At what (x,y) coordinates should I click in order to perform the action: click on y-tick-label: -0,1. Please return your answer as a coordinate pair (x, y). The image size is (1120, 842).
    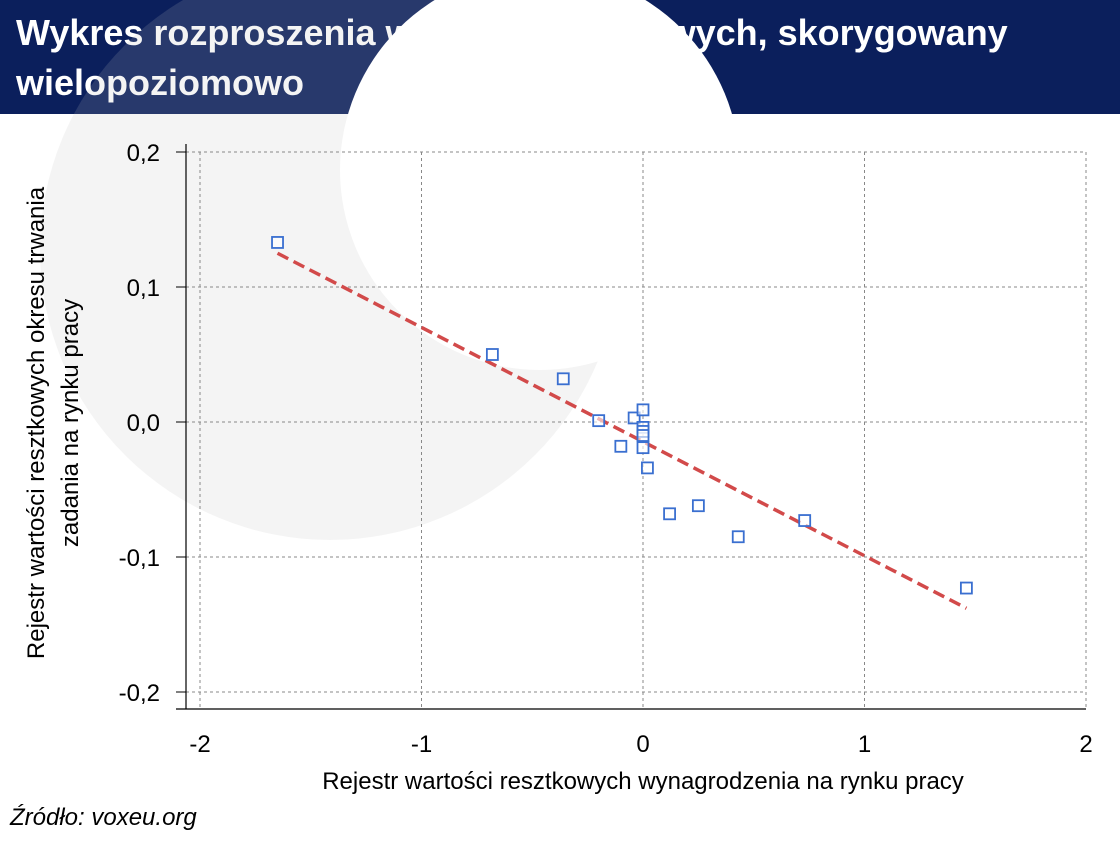
    Looking at the image, I should click on (139, 558).